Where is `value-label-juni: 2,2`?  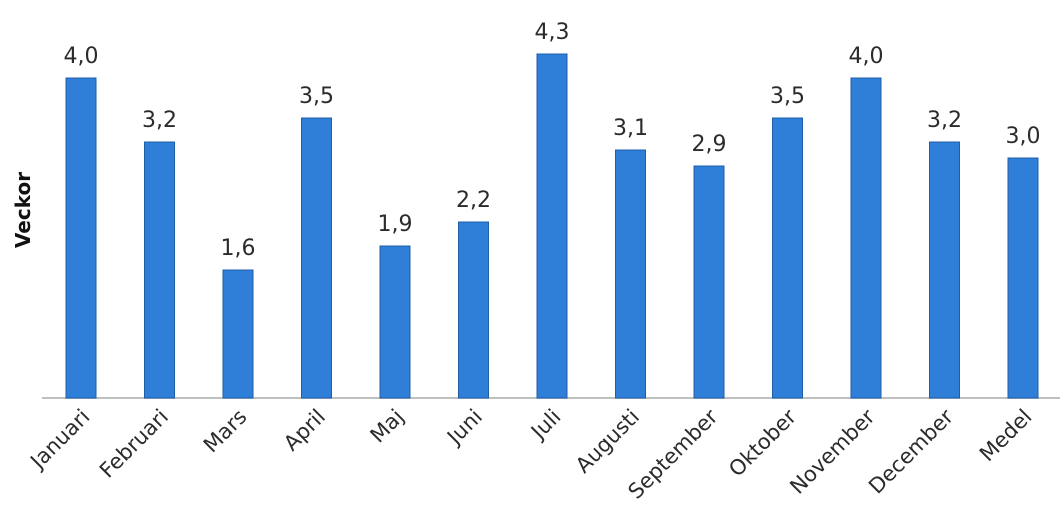 value-label-juni: 2,2 is located at coordinates (473, 200).